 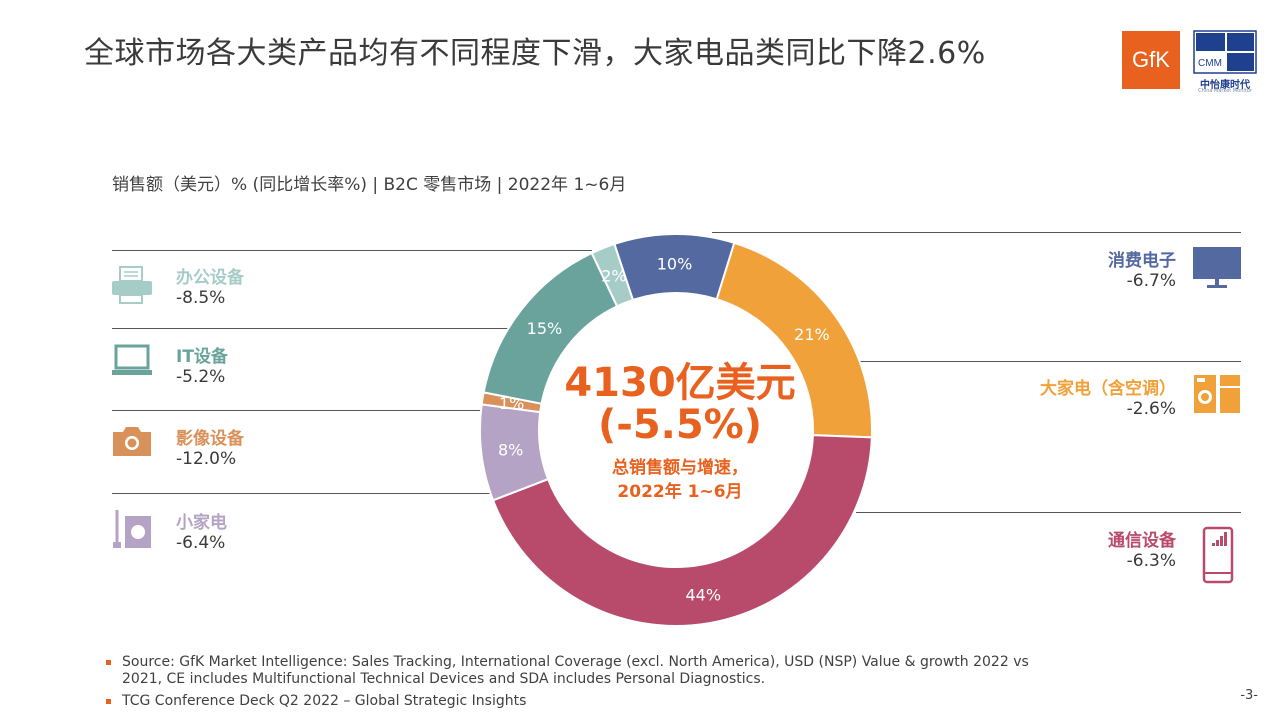 What do you see at coordinates (1225, 91) in the screenshot?
I see `cmm-logo-subtext: China Market Monitor` at bounding box center [1225, 91].